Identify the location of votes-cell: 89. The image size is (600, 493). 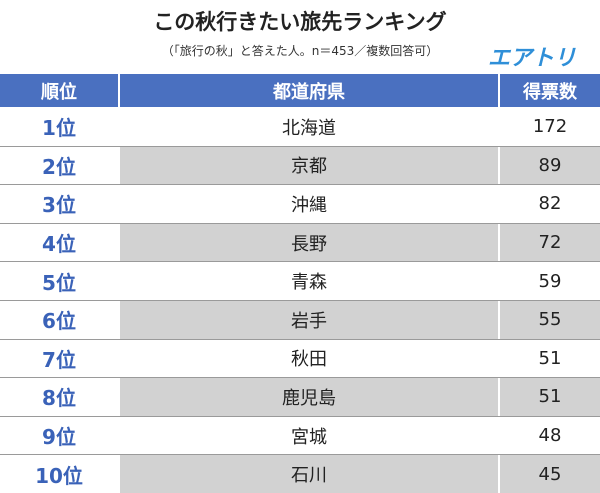
(550, 165).